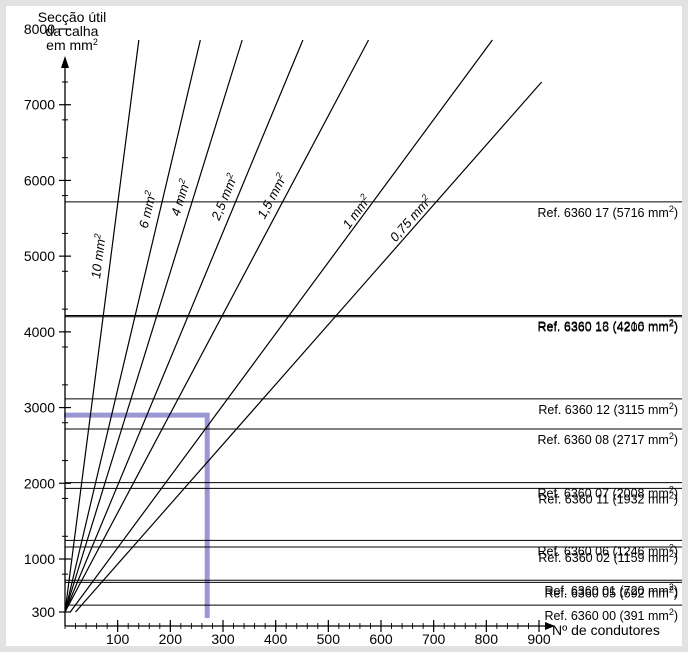  I want to click on reference-label: Ref. 6360 02 (1159 mm2), so click(608, 557).